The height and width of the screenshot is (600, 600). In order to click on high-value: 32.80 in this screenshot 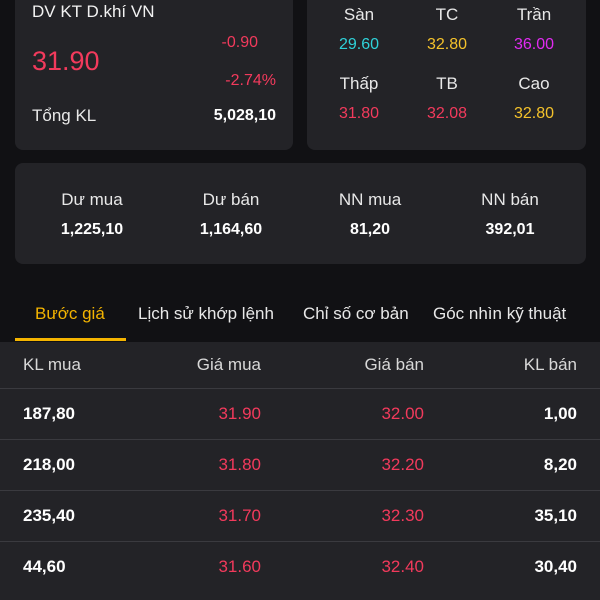, I will do `click(534, 113)`.